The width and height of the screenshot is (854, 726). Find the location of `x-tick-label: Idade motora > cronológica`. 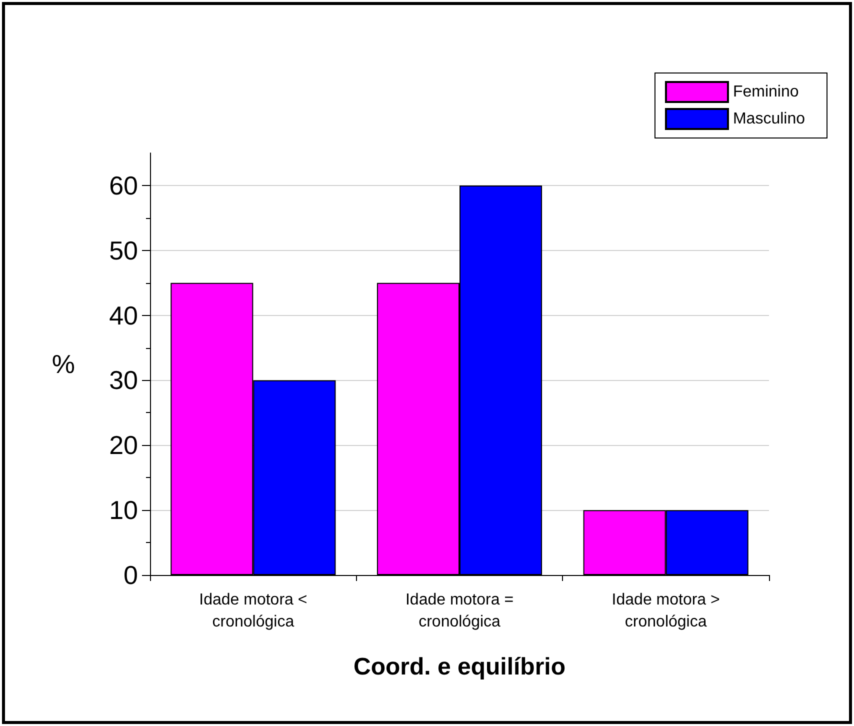

x-tick-label: Idade motora > cronológica is located at coordinates (666, 611).